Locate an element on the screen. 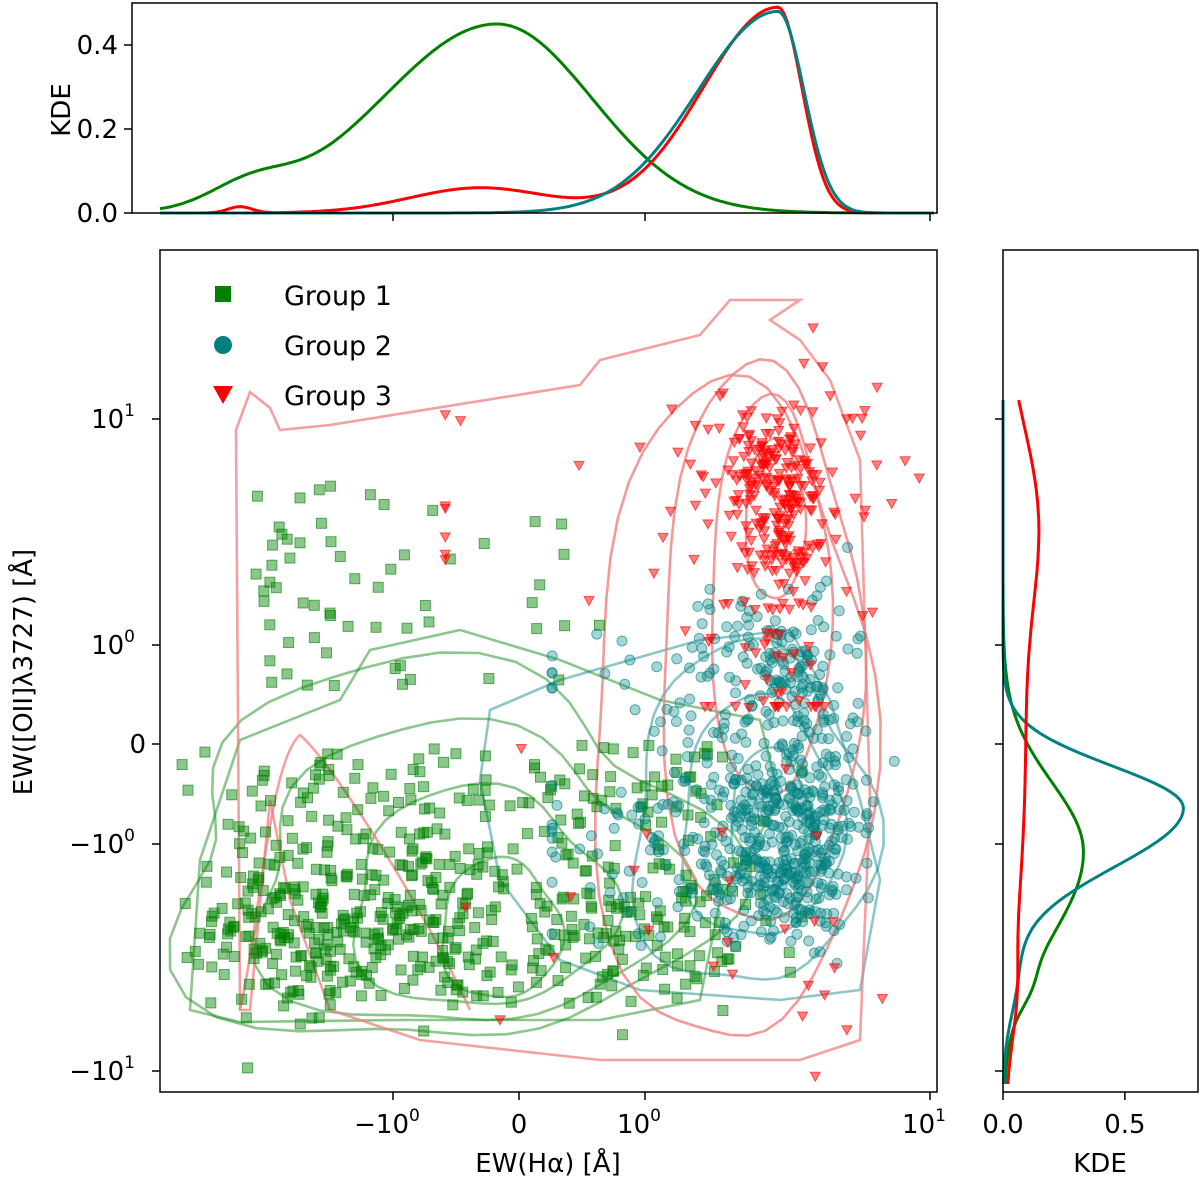 The image size is (1200, 1197). main-y-tick-label: 101 is located at coordinates (113, 418).